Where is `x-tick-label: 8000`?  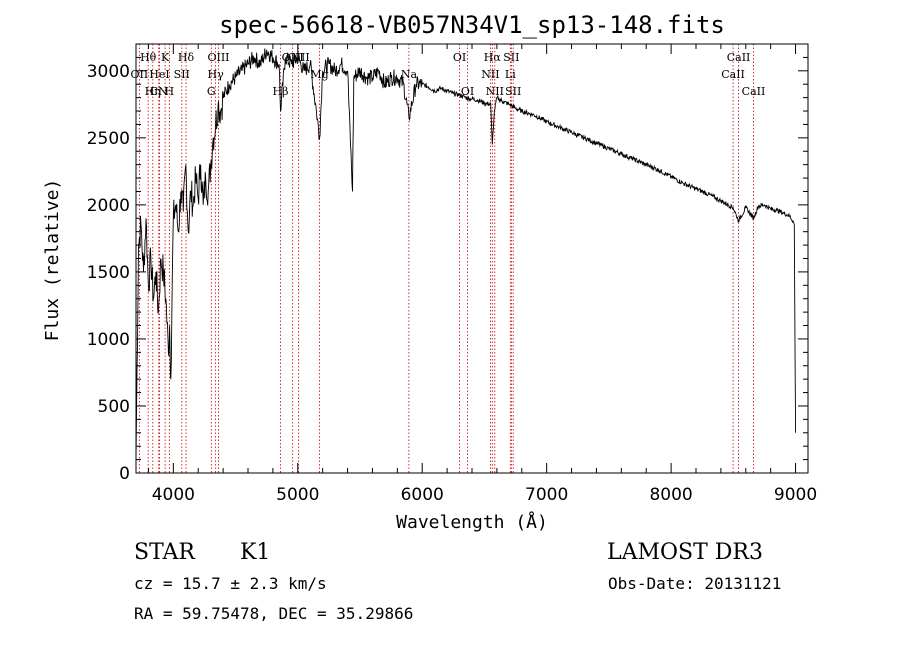 x-tick-label: 8000 is located at coordinates (670, 495).